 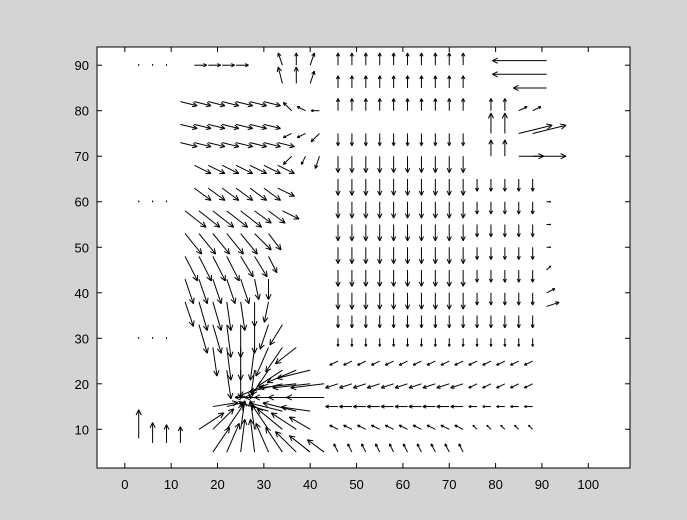 I want to click on x-tick-label: 0, so click(x=124, y=484).